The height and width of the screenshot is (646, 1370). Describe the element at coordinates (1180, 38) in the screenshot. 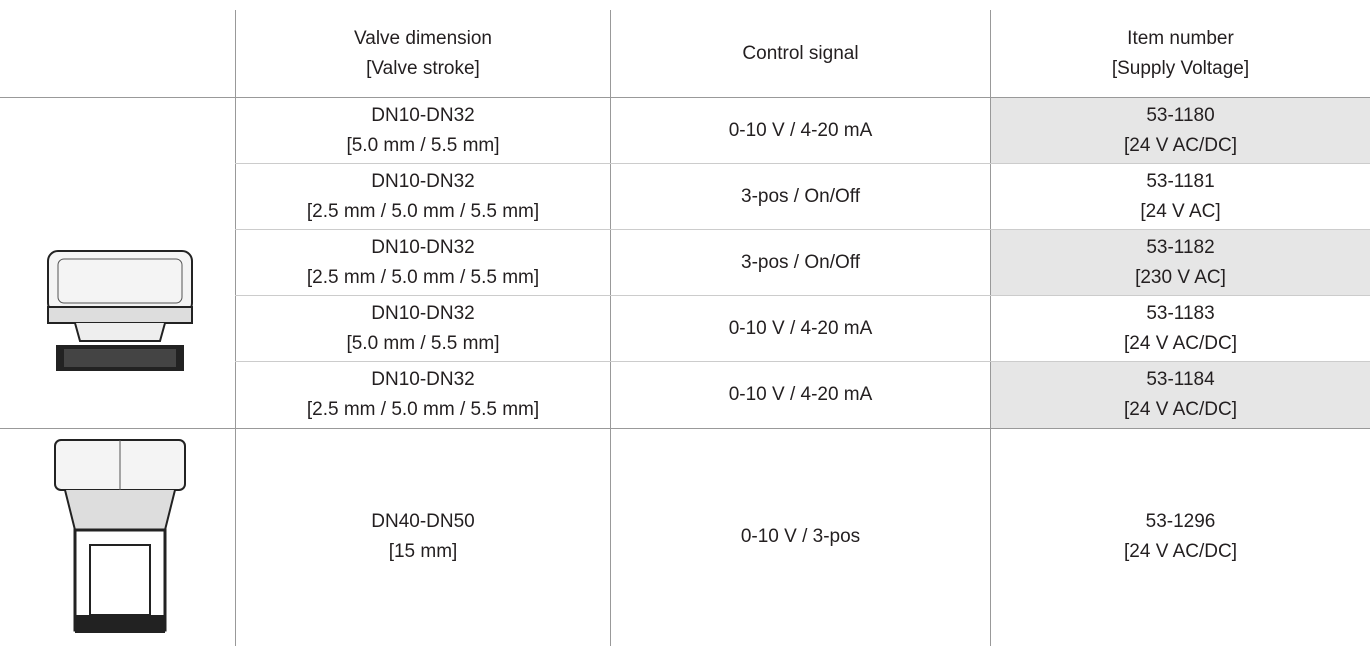

I see `cell-text: Item number` at that location.